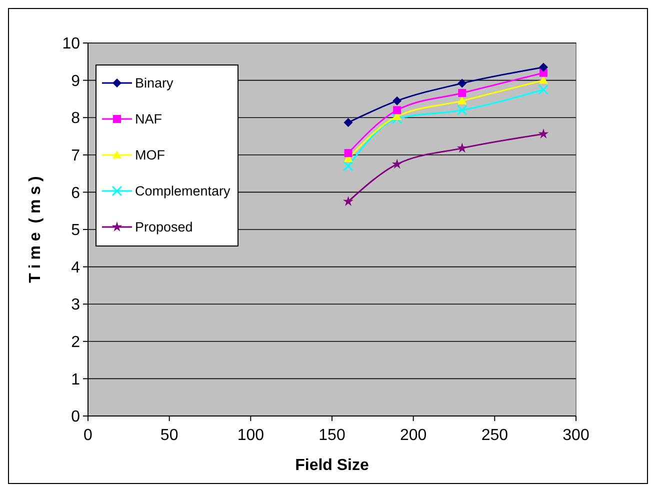 This screenshot has height=495, width=659. What do you see at coordinates (75, 119) in the screenshot?
I see `y-tick-label: 8` at bounding box center [75, 119].